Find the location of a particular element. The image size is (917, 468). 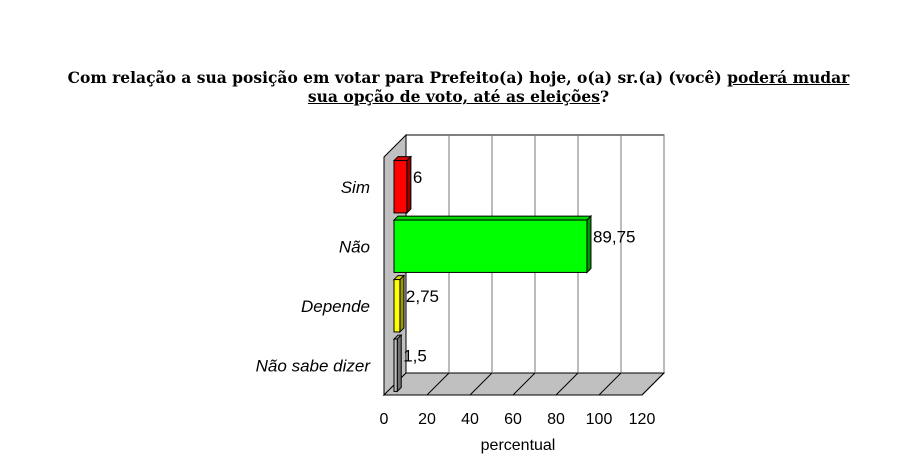

x-axis-label: percentual is located at coordinates (518, 445).